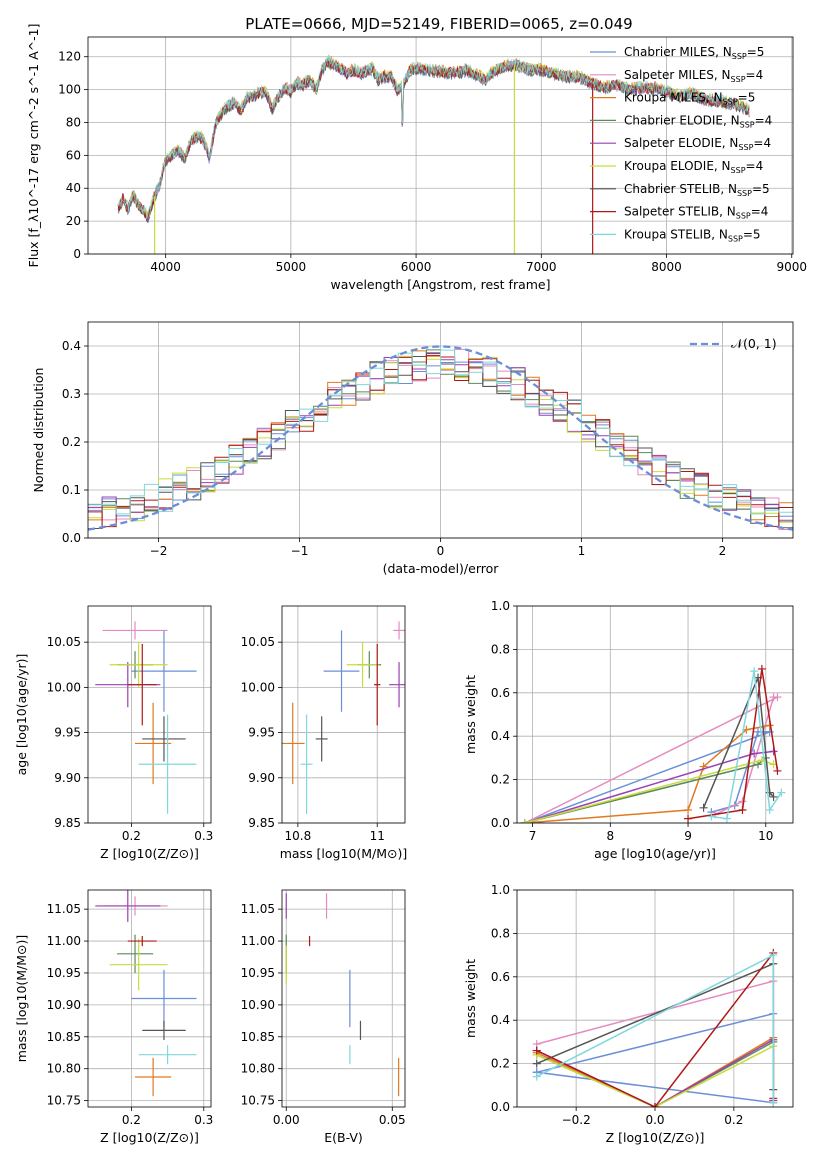 The width and height of the screenshot is (819, 1170). I want to click on y-tick-label: 11.00, so click(64, 941).